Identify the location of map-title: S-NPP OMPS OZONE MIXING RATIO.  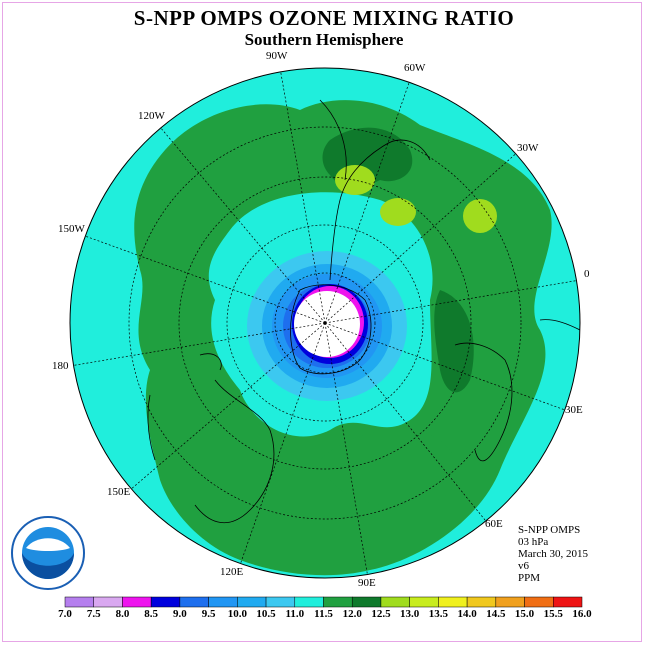
(324, 18).